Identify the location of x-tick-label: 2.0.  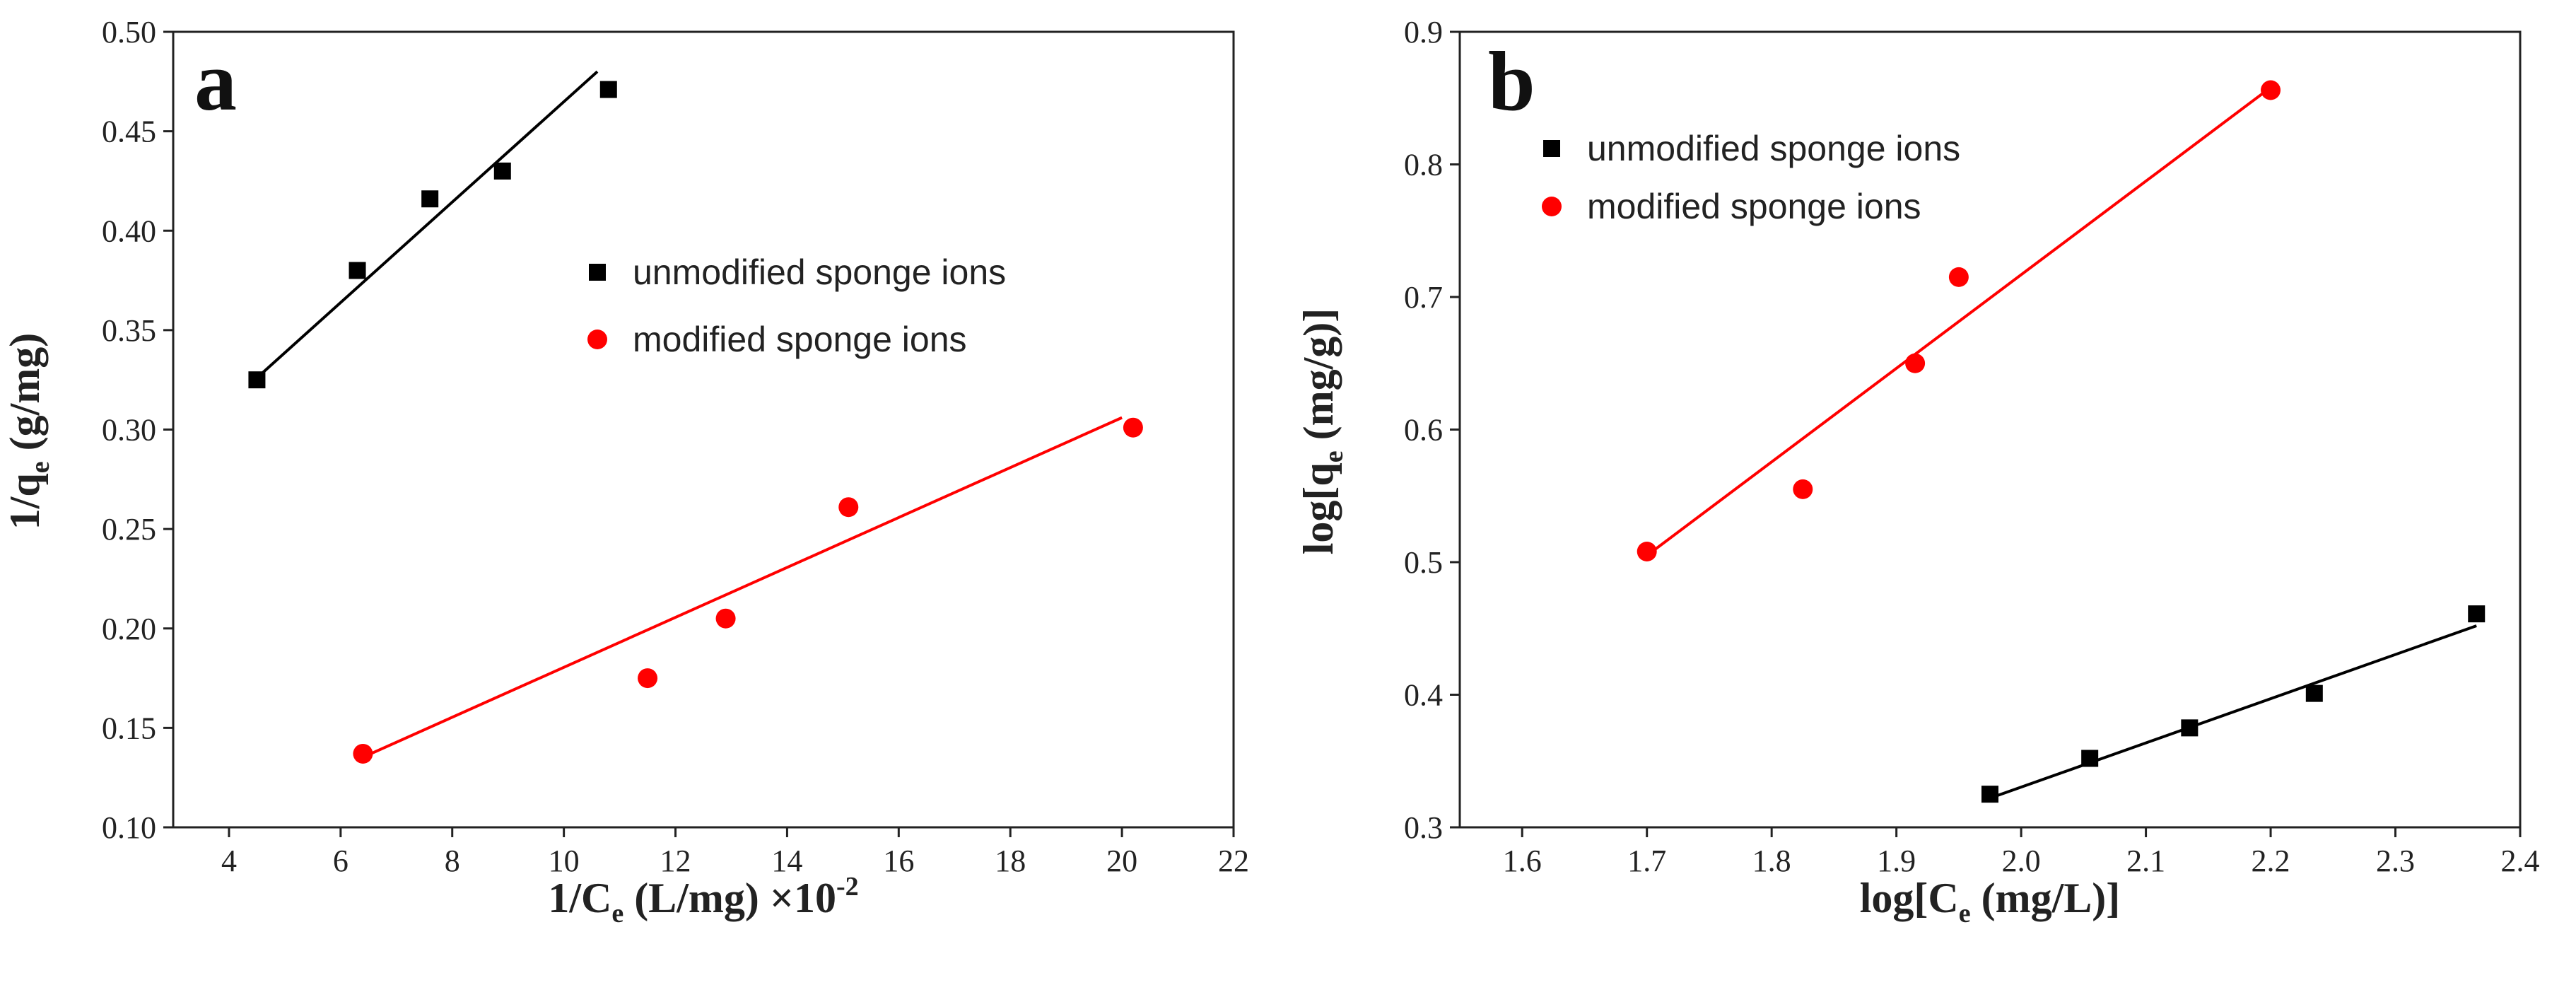
(2021, 861).